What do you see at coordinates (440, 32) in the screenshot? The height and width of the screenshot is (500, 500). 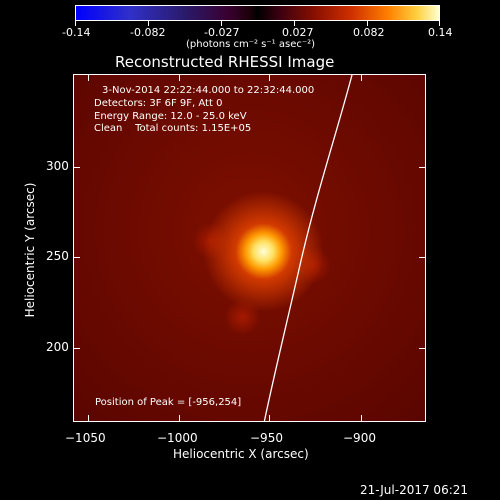 I see `colorbar-tick-label: 0.14` at bounding box center [440, 32].